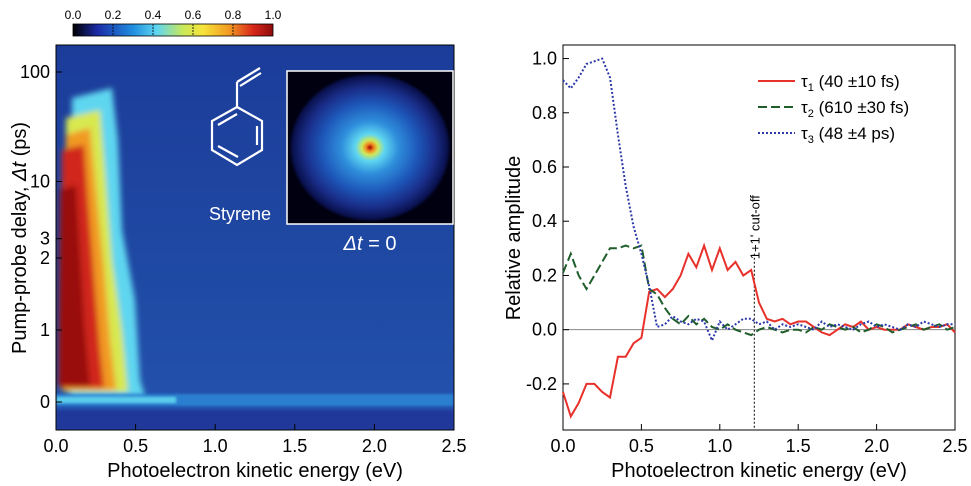 This screenshot has height=486, width=971. What do you see at coordinates (562, 446) in the screenshot?
I see `line-x-tick-label: 0.0` at bounding box center [562, 446].